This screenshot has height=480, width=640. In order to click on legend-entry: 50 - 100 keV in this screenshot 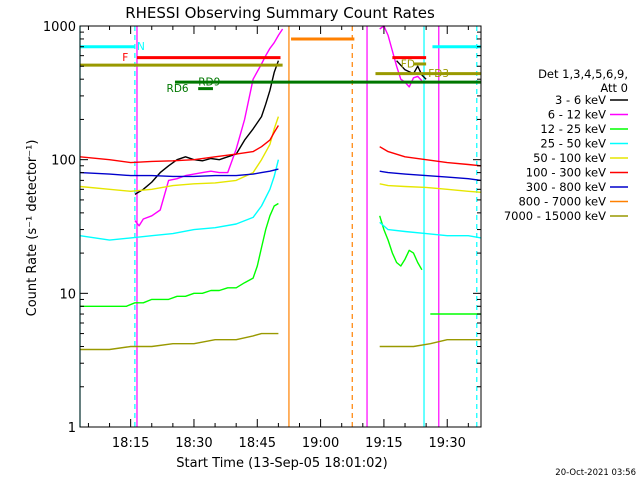, I will do `click(569, 158)`.